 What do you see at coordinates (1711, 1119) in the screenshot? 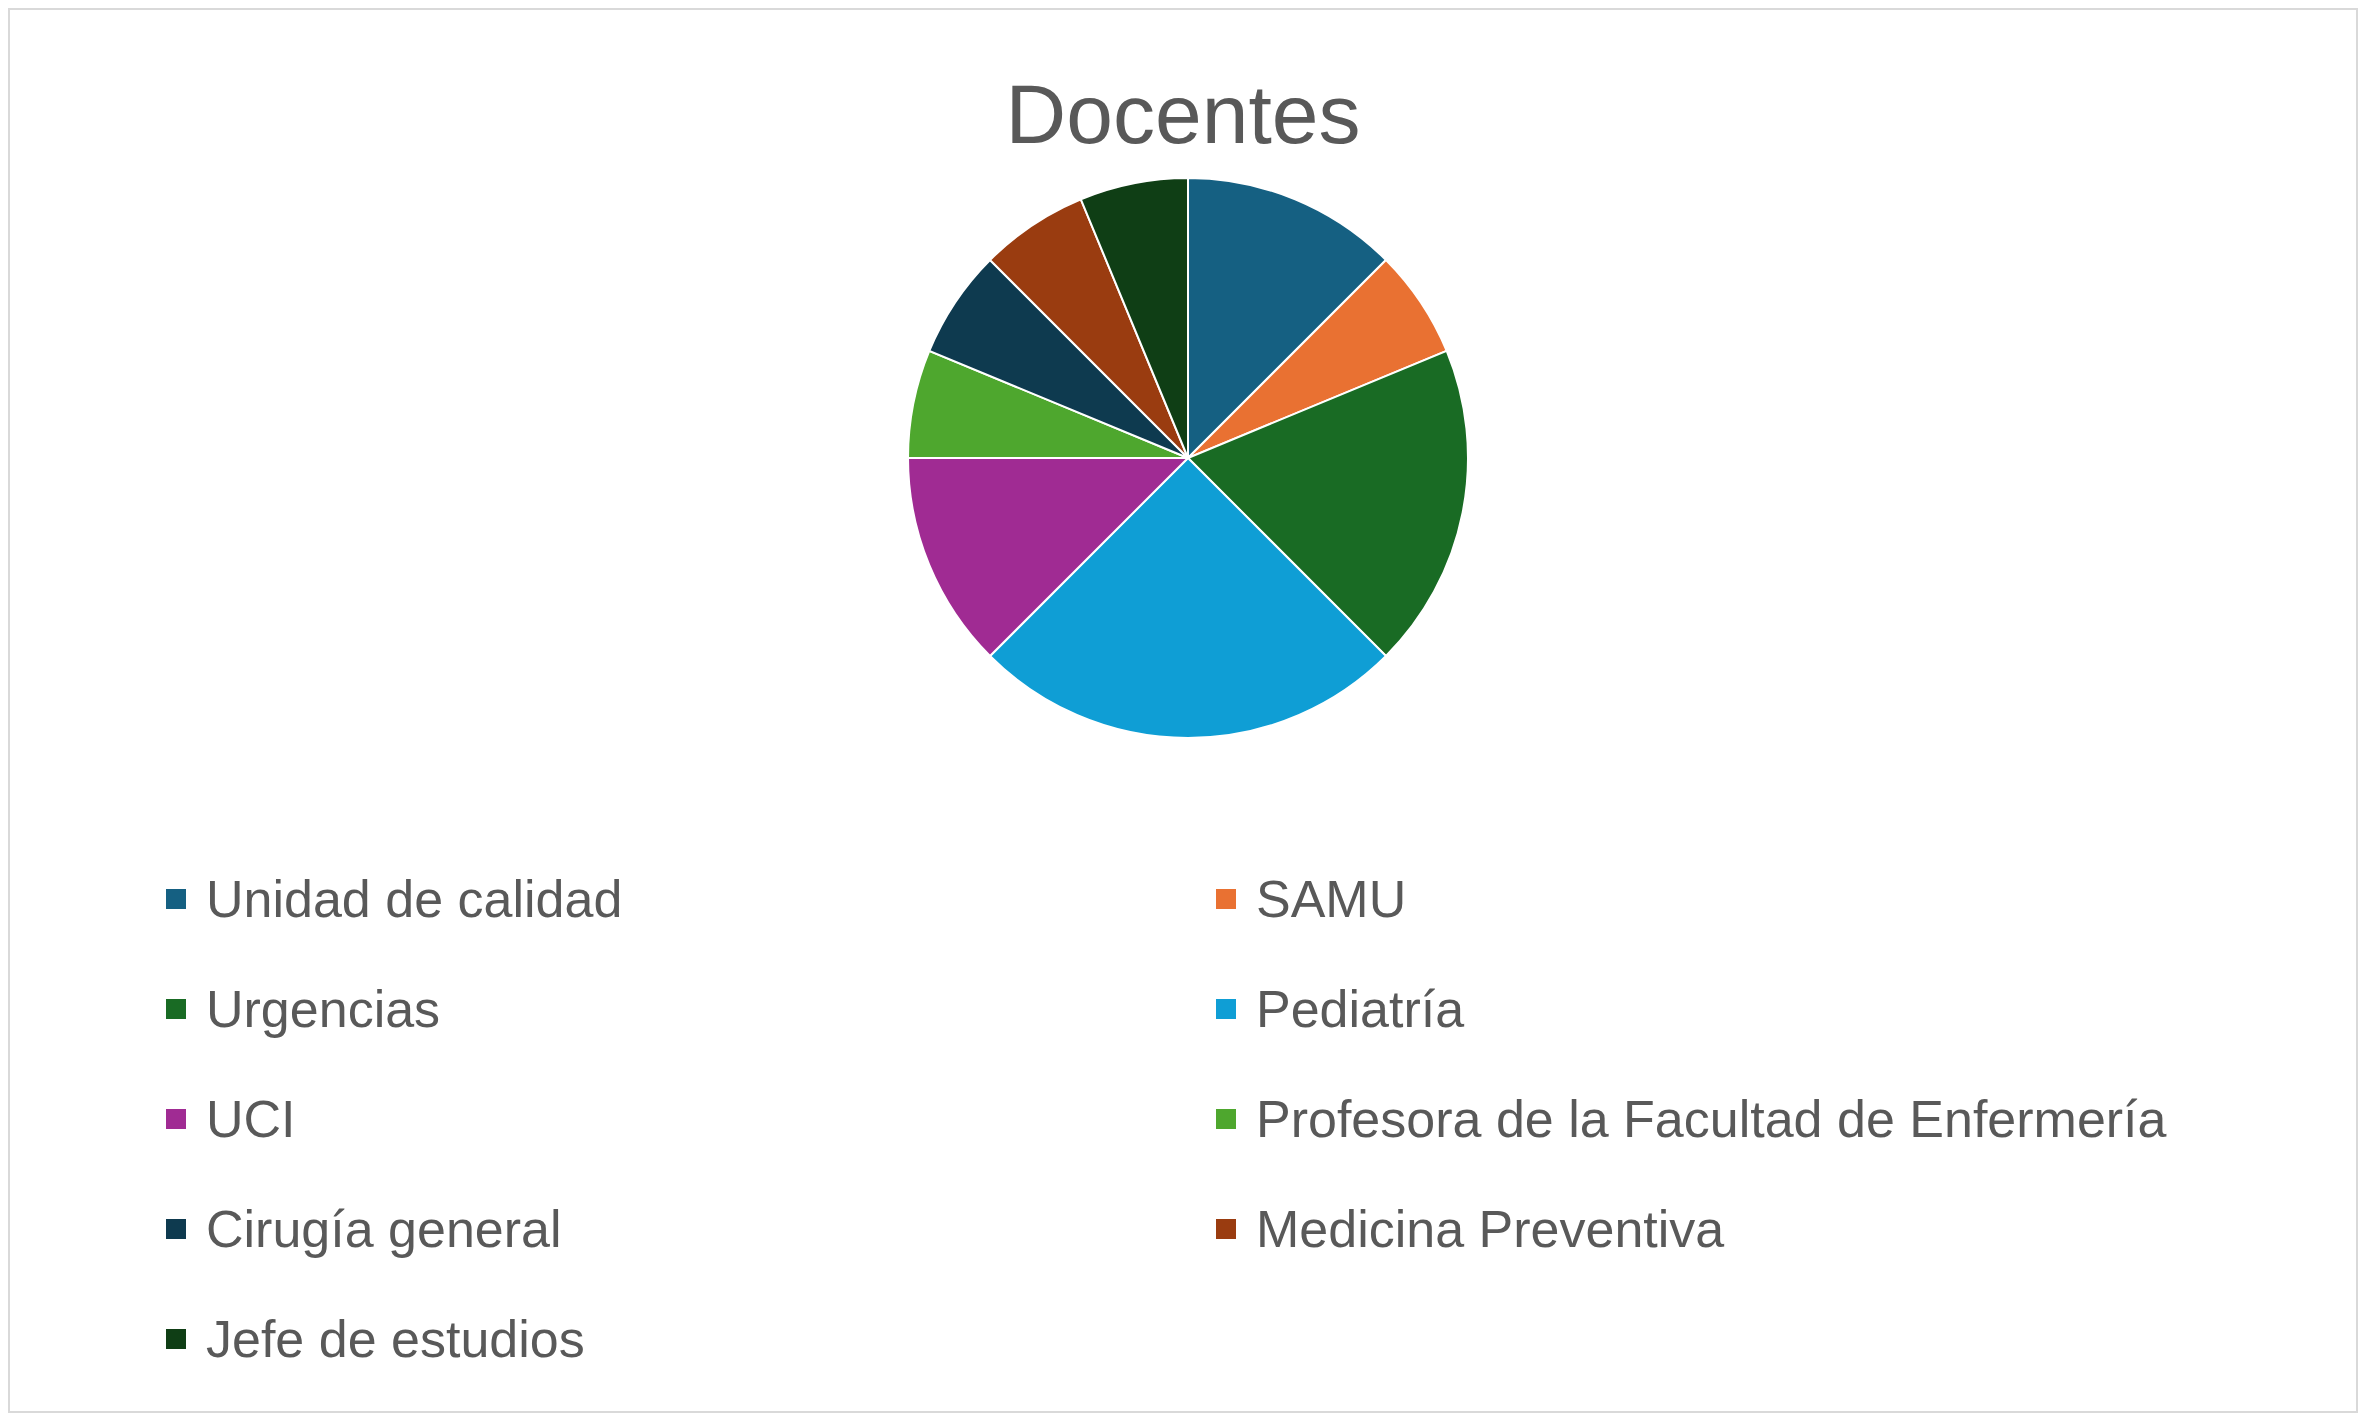
I see `legend-label: Profesora de la Facultad de Enfermería` at bounding box center [1711, 1119].